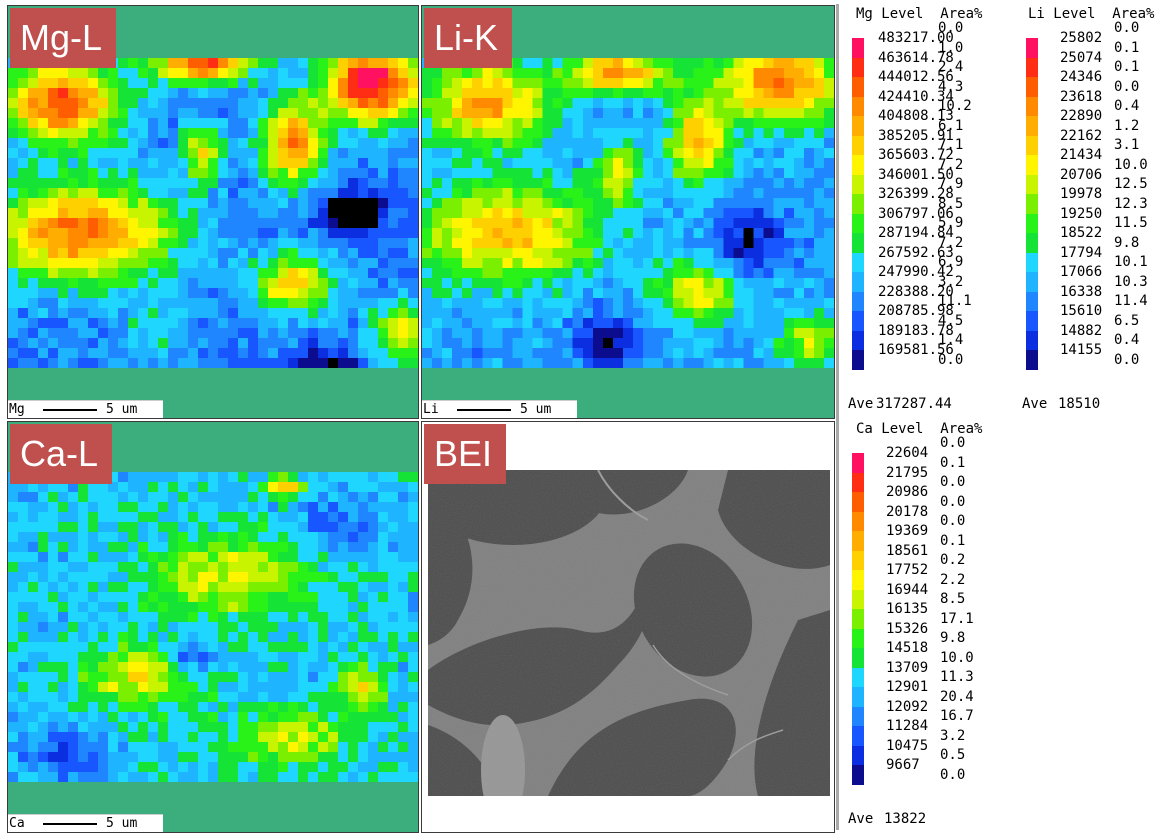 The width and height of the screenshot is (1172, 833). What do you see at coordinates (1081, 291) in the screenshot?
I see `li-legend-level: 16338` at bounding box center [1081, 291].